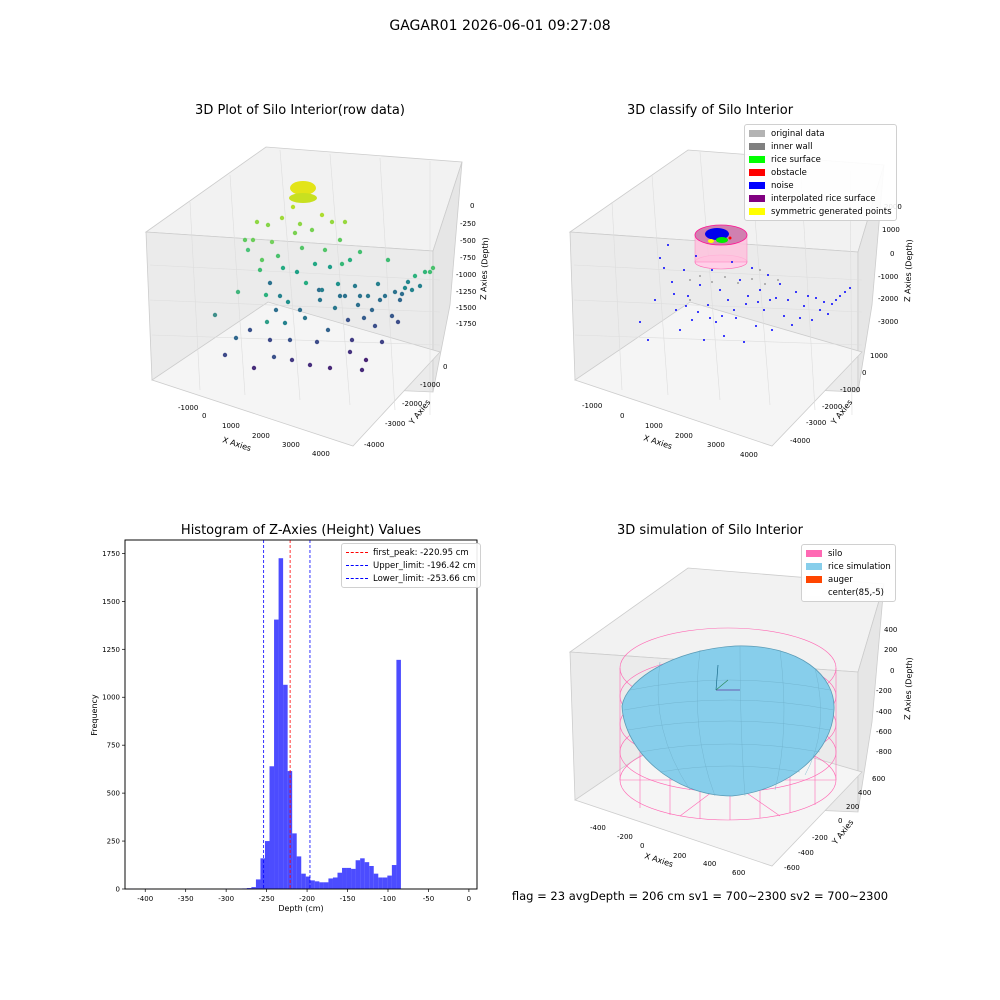 This screenshot has width=1000, height=1000. What do you see at coordinates (667, 850) in the screenshot?
I see `simulation-x-ticks: -400 -200 0 200 400 600` at bounding box center [667, 850].